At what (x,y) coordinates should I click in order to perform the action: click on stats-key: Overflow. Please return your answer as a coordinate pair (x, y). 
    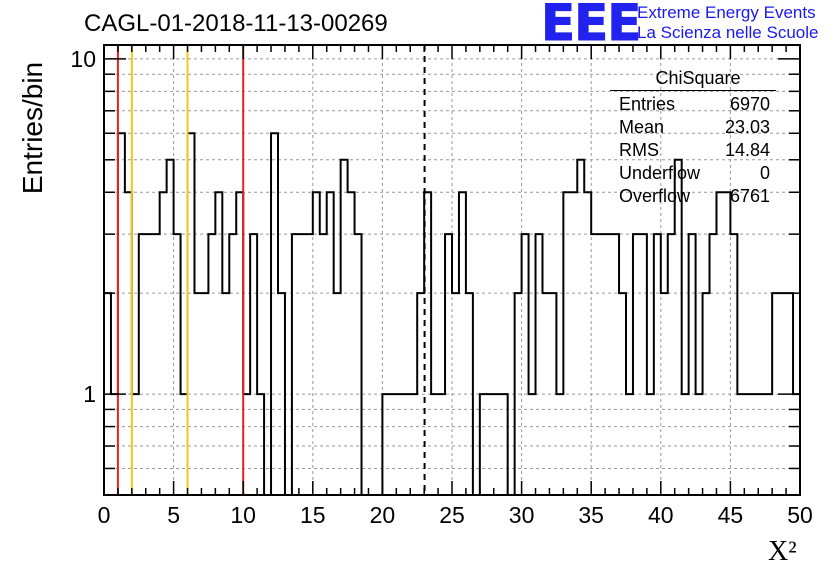
    Looking at the image, I should click on (655, 196).